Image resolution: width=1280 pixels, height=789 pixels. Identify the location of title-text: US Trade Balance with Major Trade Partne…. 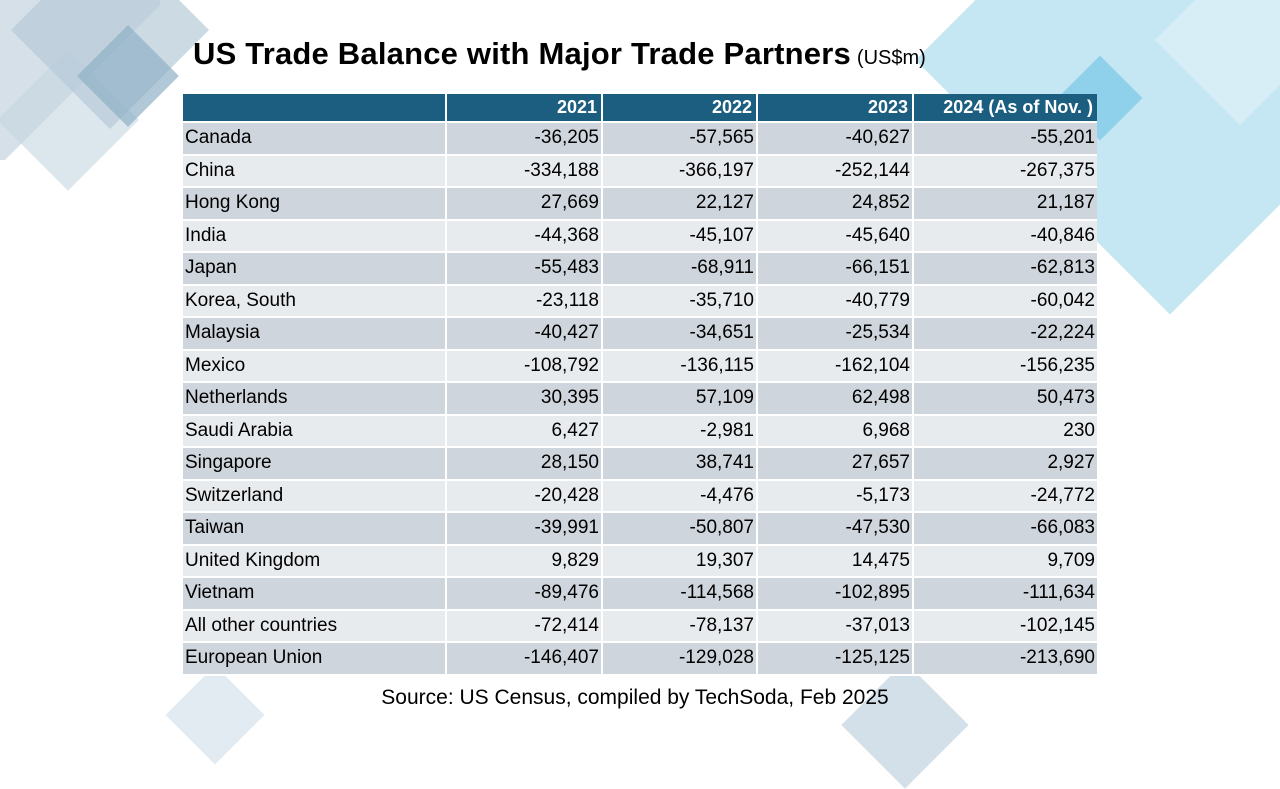
(522, 53).